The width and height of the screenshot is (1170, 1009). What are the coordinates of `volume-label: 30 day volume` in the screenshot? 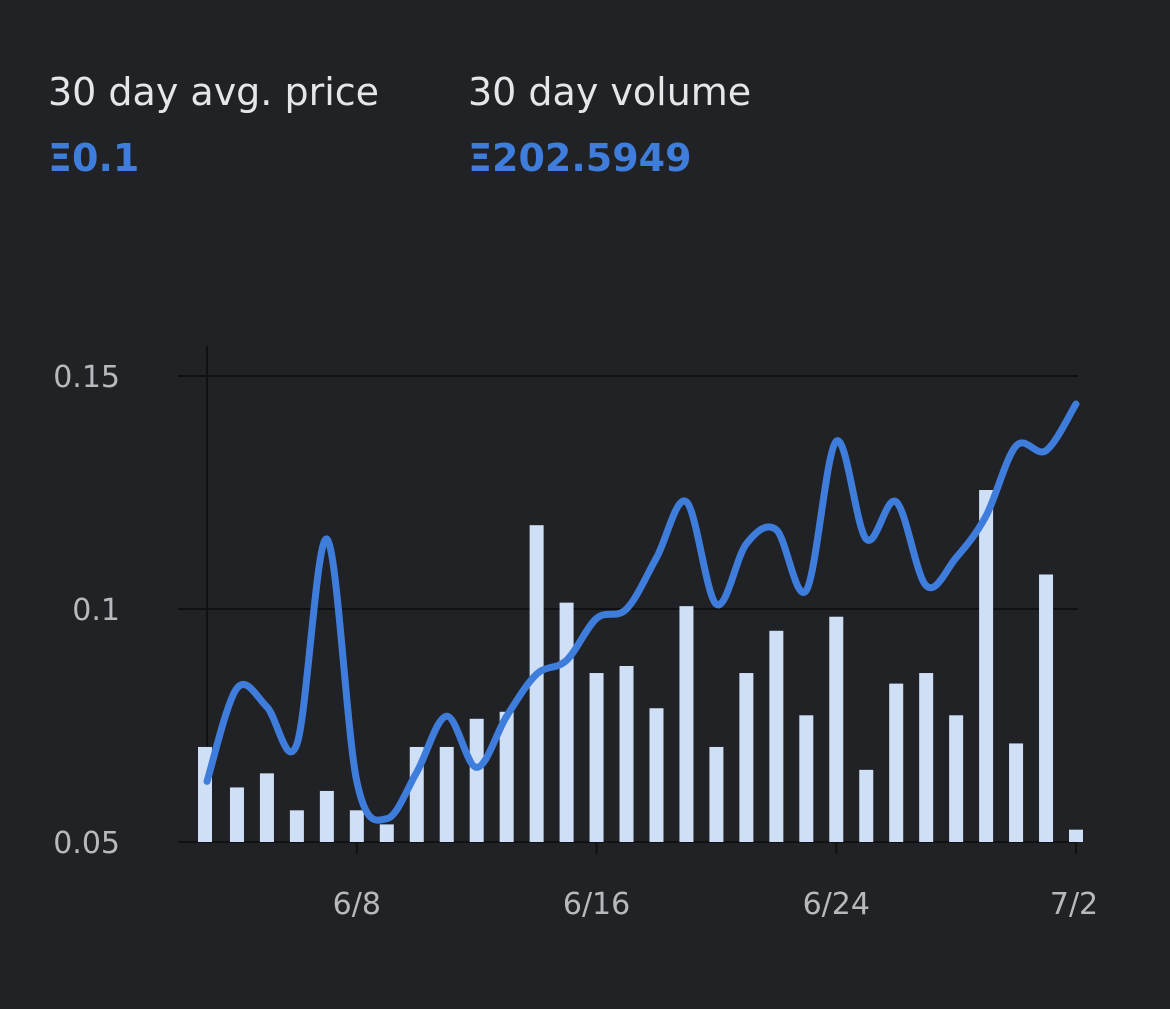 It's located at (610, 92).